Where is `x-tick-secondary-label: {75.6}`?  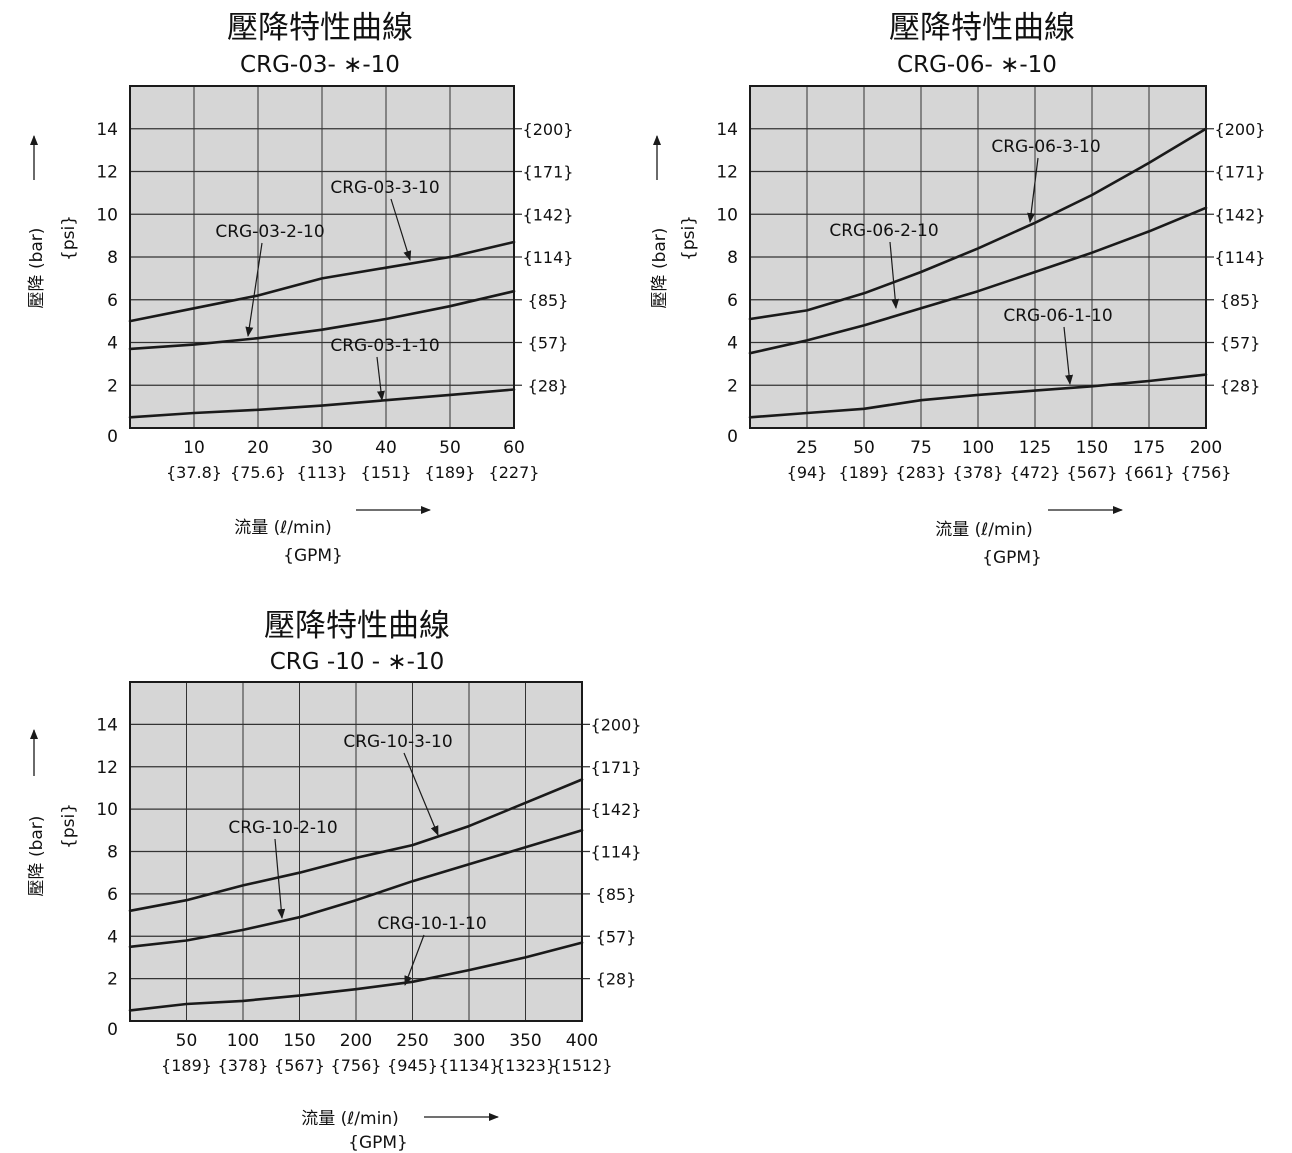
x-tick-secondary-label: {75.6} is located at coordinates (258, 472).